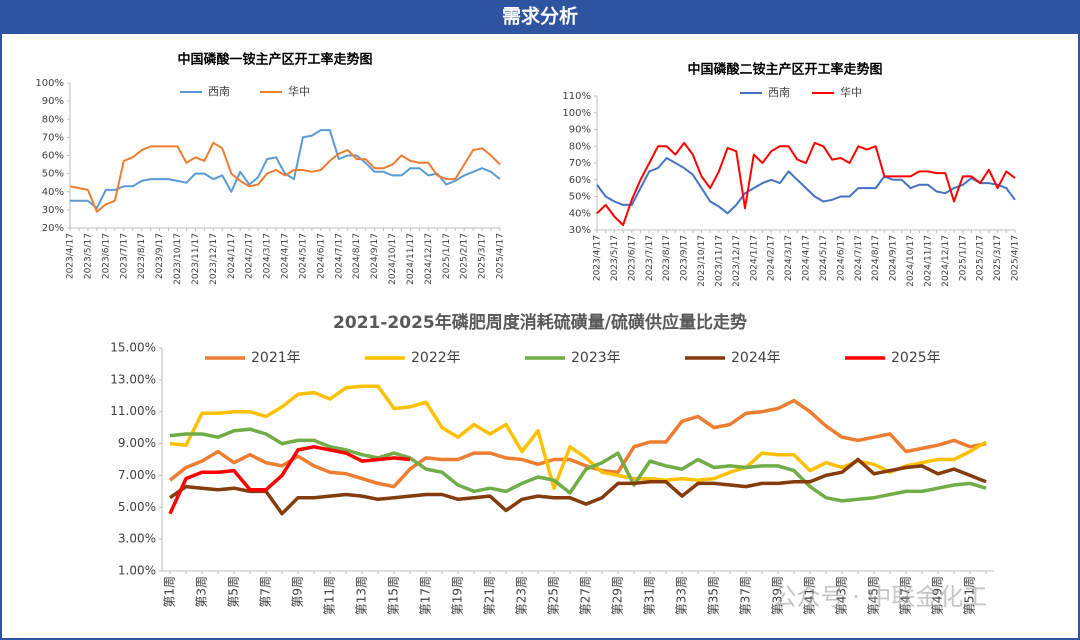 The height and width of the screenshot is (640, 1080). Describe the element at coordinates (53, 156) in the screenshot. I see `y-tick-label: 60%` at that location.